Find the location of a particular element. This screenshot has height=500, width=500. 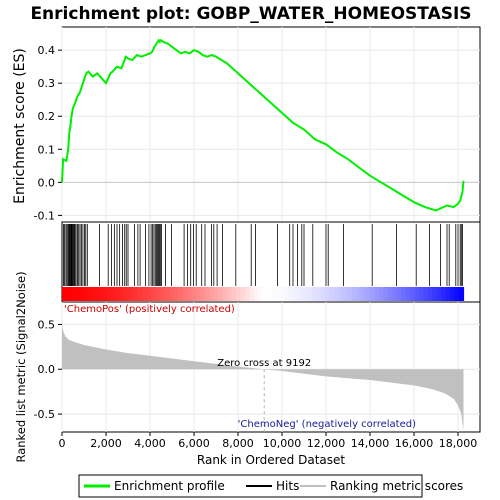

legend-metric-label: Ranking metric scores is located at coordinates (396, 486).